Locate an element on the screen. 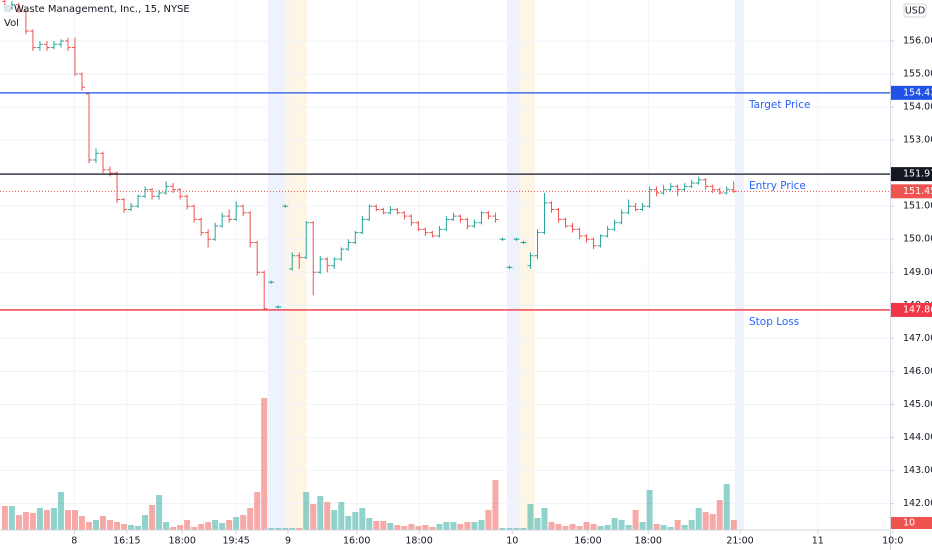  last-volume-tag is located at coordinates (911, 523).